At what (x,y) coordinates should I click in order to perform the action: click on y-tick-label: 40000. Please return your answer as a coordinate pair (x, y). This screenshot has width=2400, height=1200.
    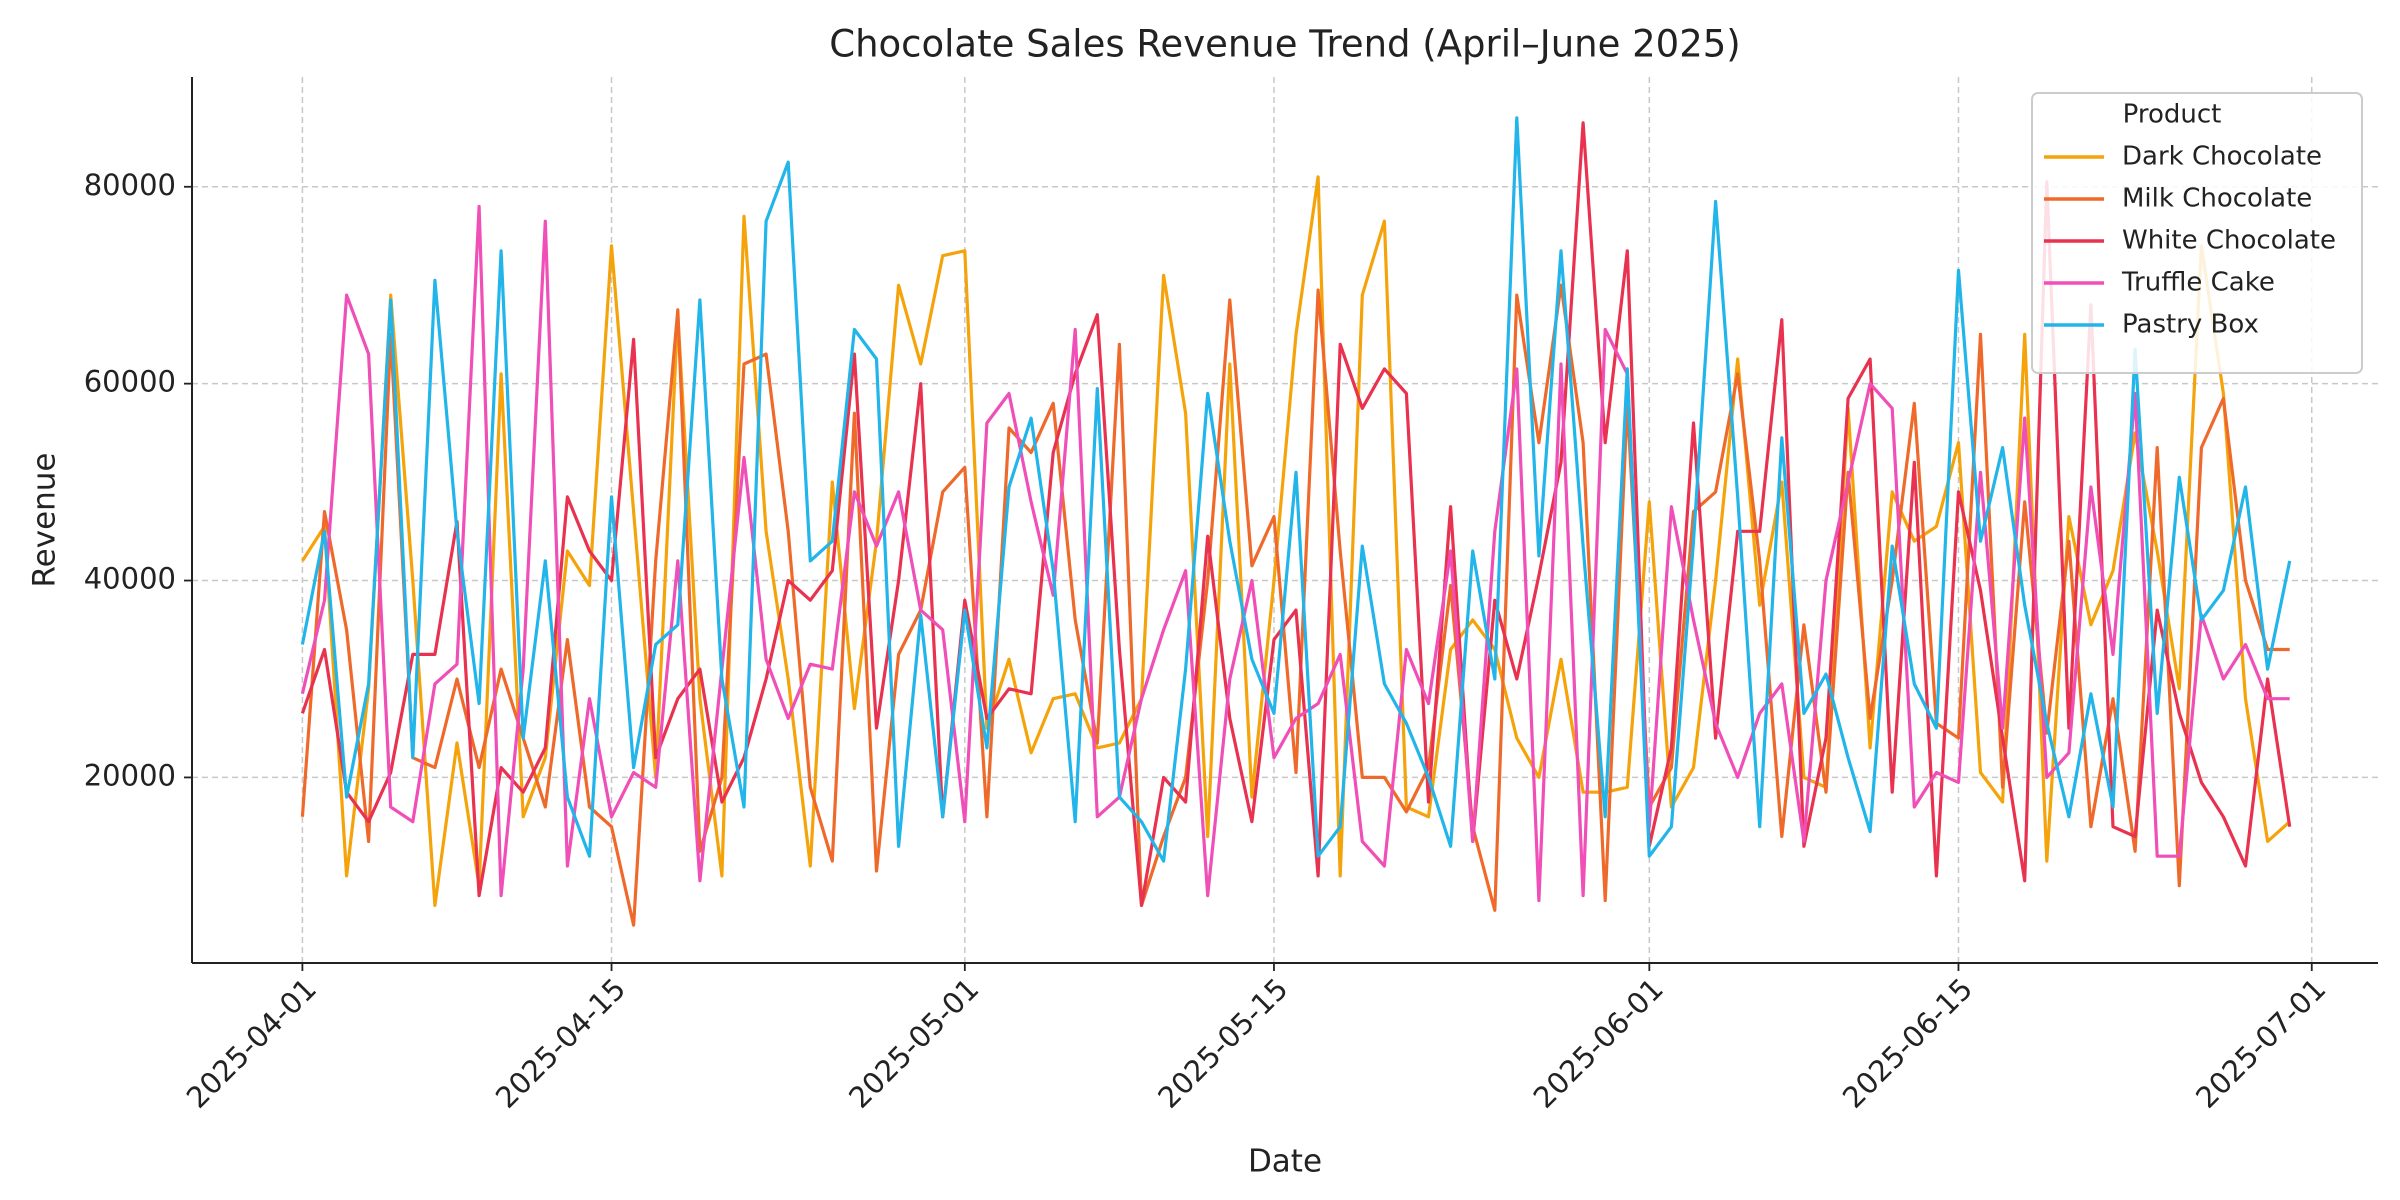
    Looking at the image, I should click on (130, 579).